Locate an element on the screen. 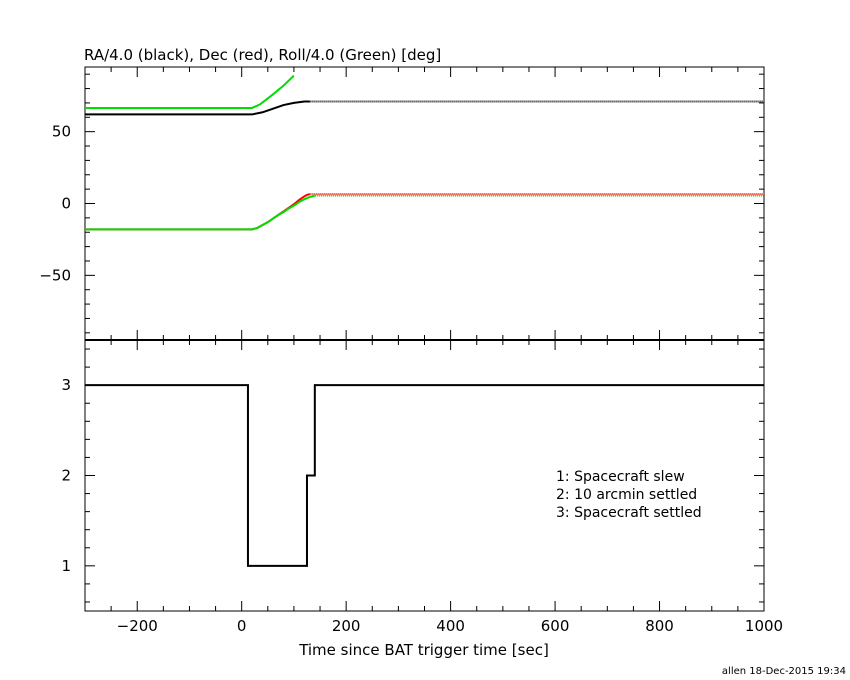  legend-entry-2: 2: 10 arcmin settled is located at coordinates (626, 495).